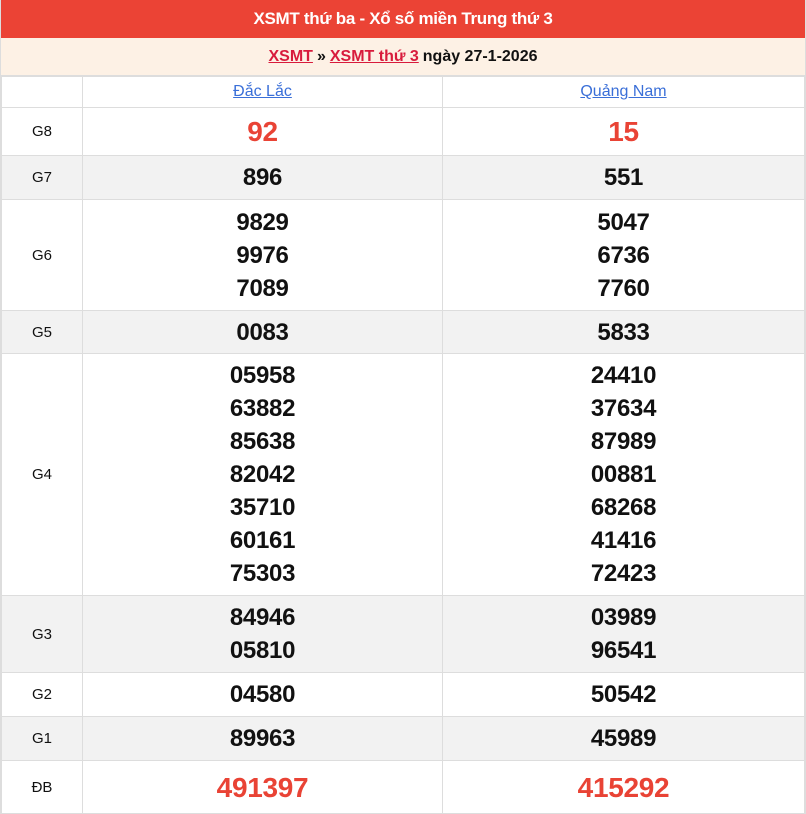 This screenshot has height=814, width=806. I want to click on prize-number: 7089, so click(262, 288).